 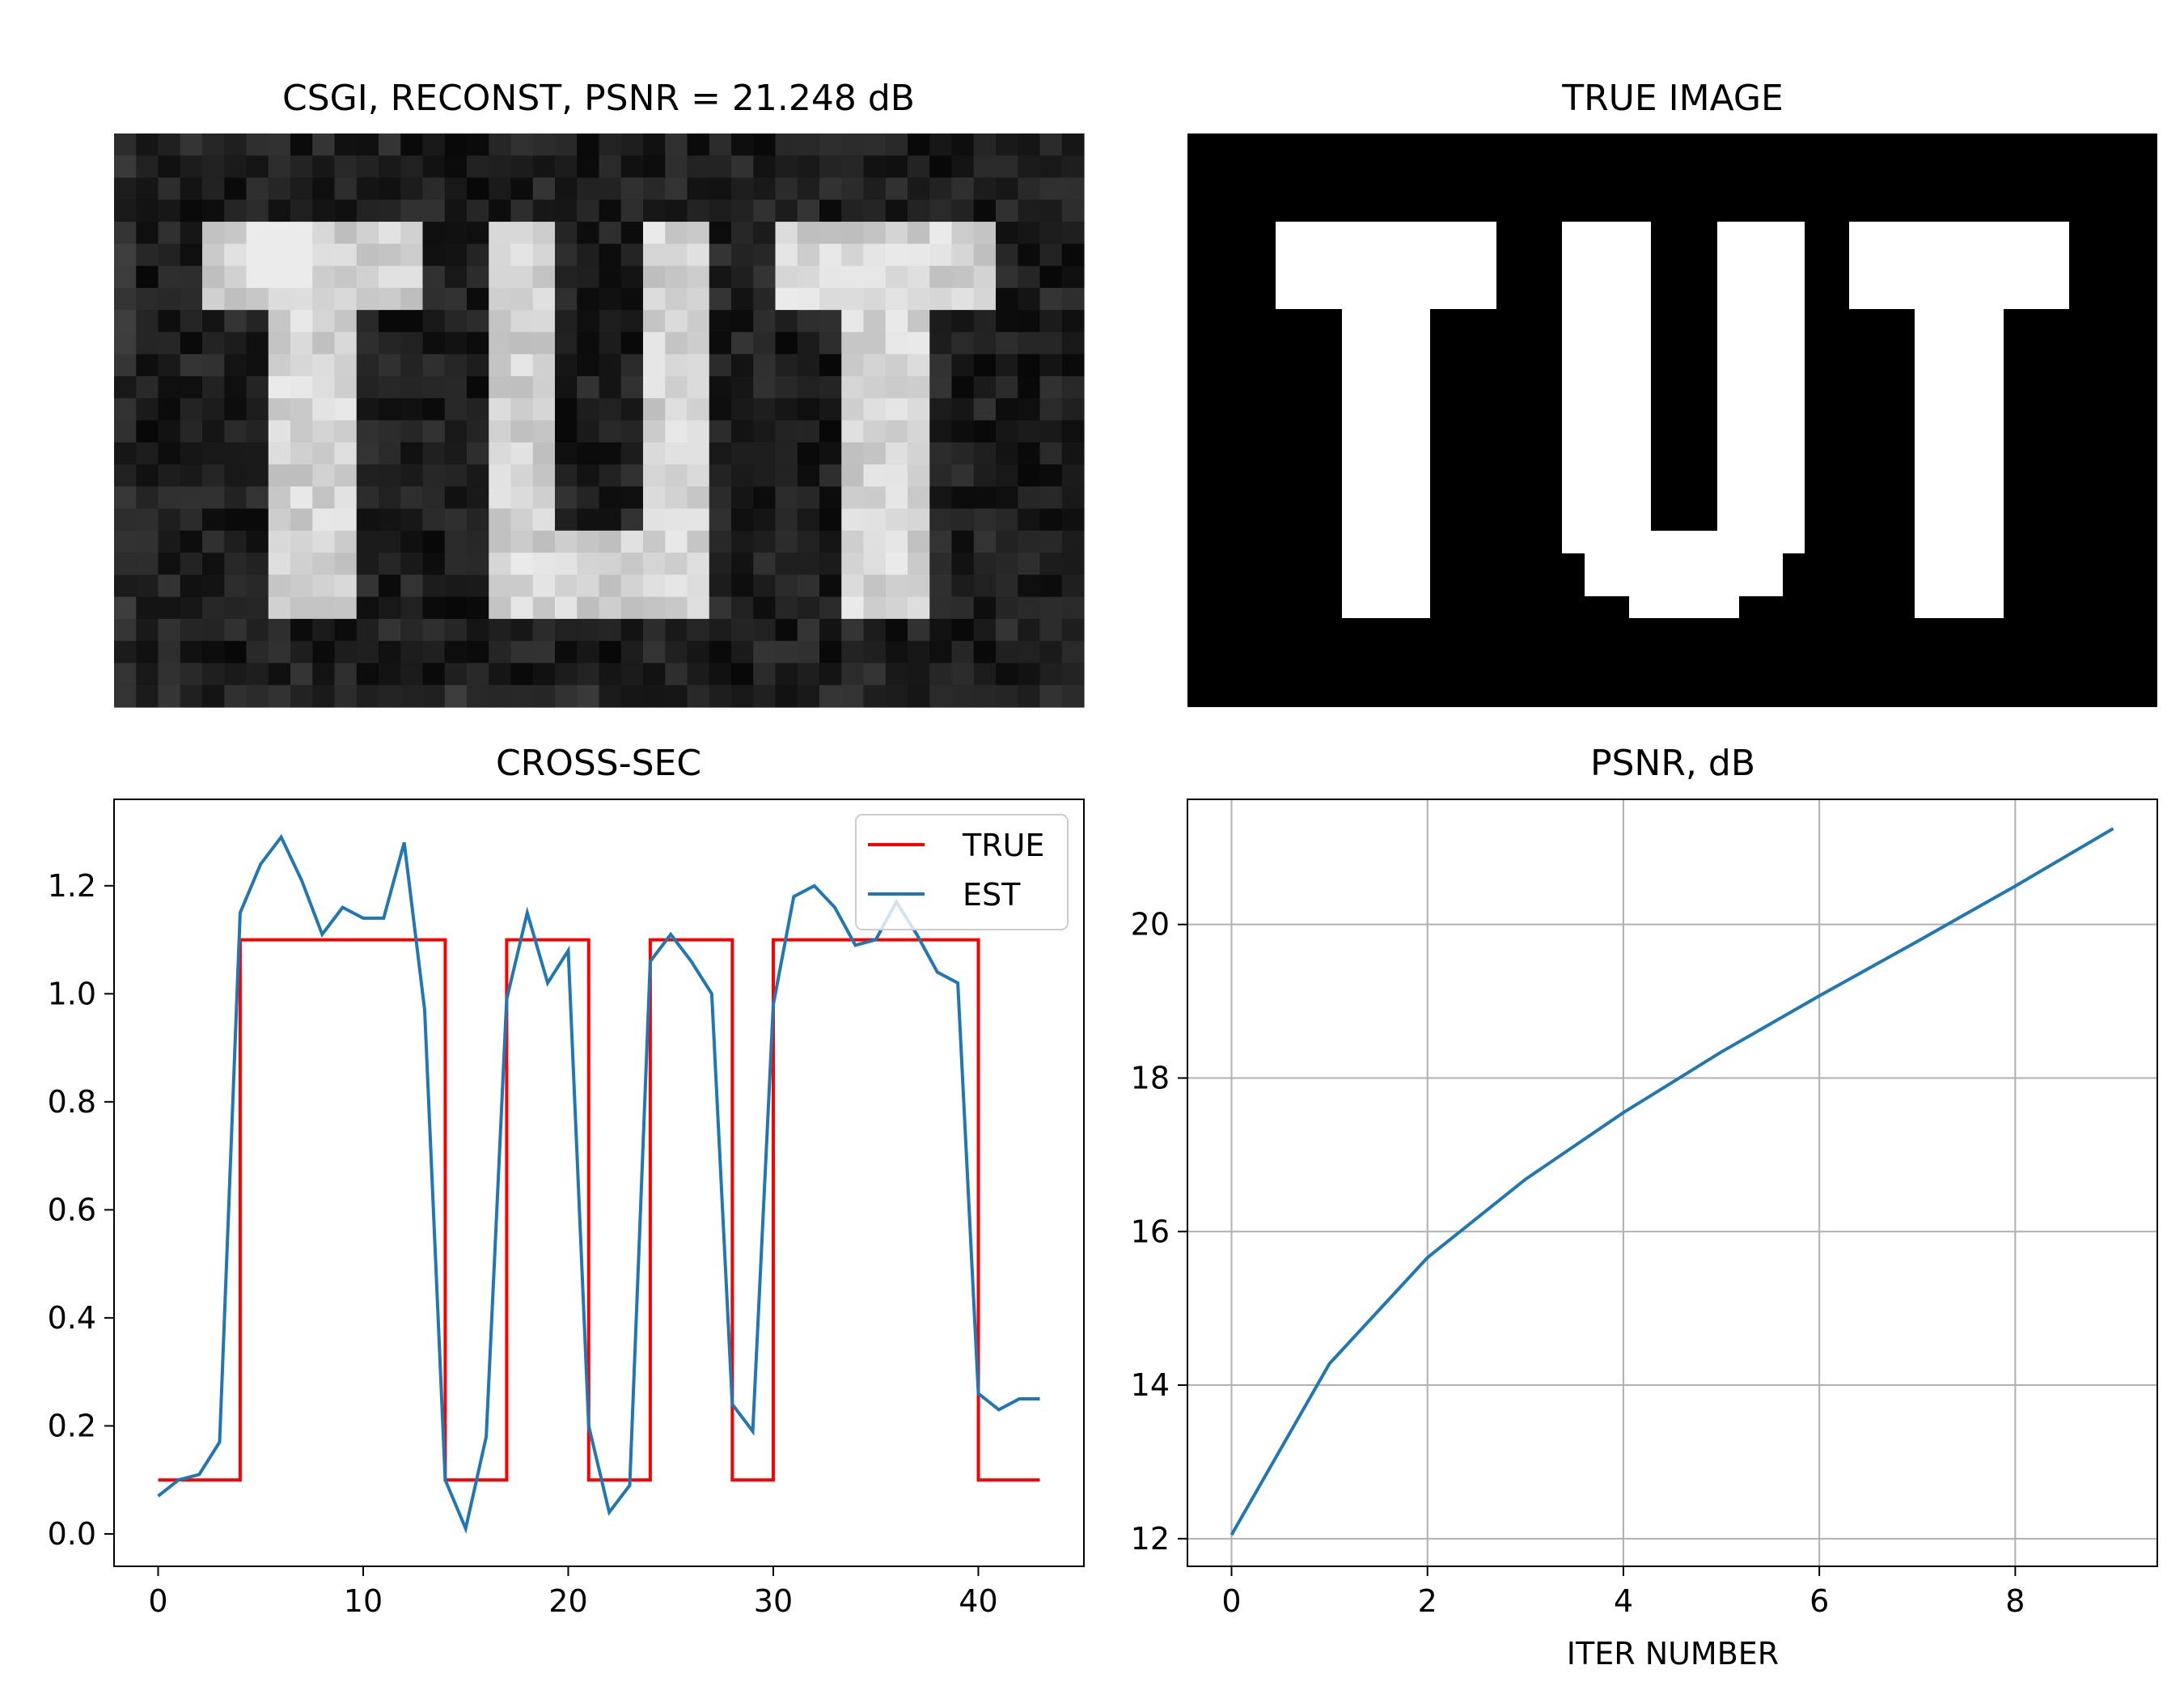 I want to click on x-tick-label: 8, so click(x=2015, y=1601).